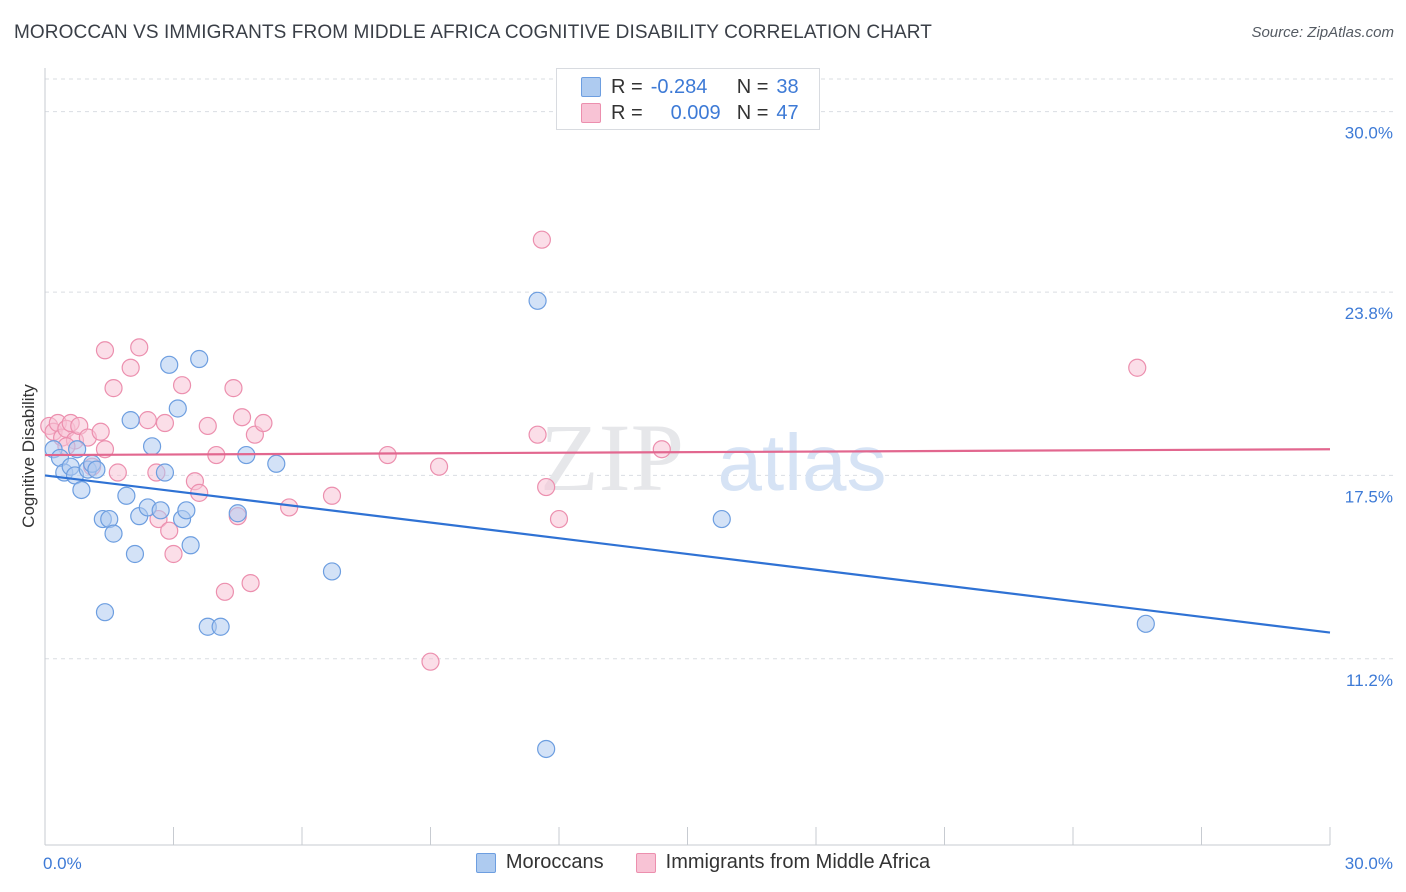 This screenshot has height=892, width=1406. Describe the element at coordinates (1369, 863) in the screenshot. I see `x-tick-label: 30.0%` at that location.